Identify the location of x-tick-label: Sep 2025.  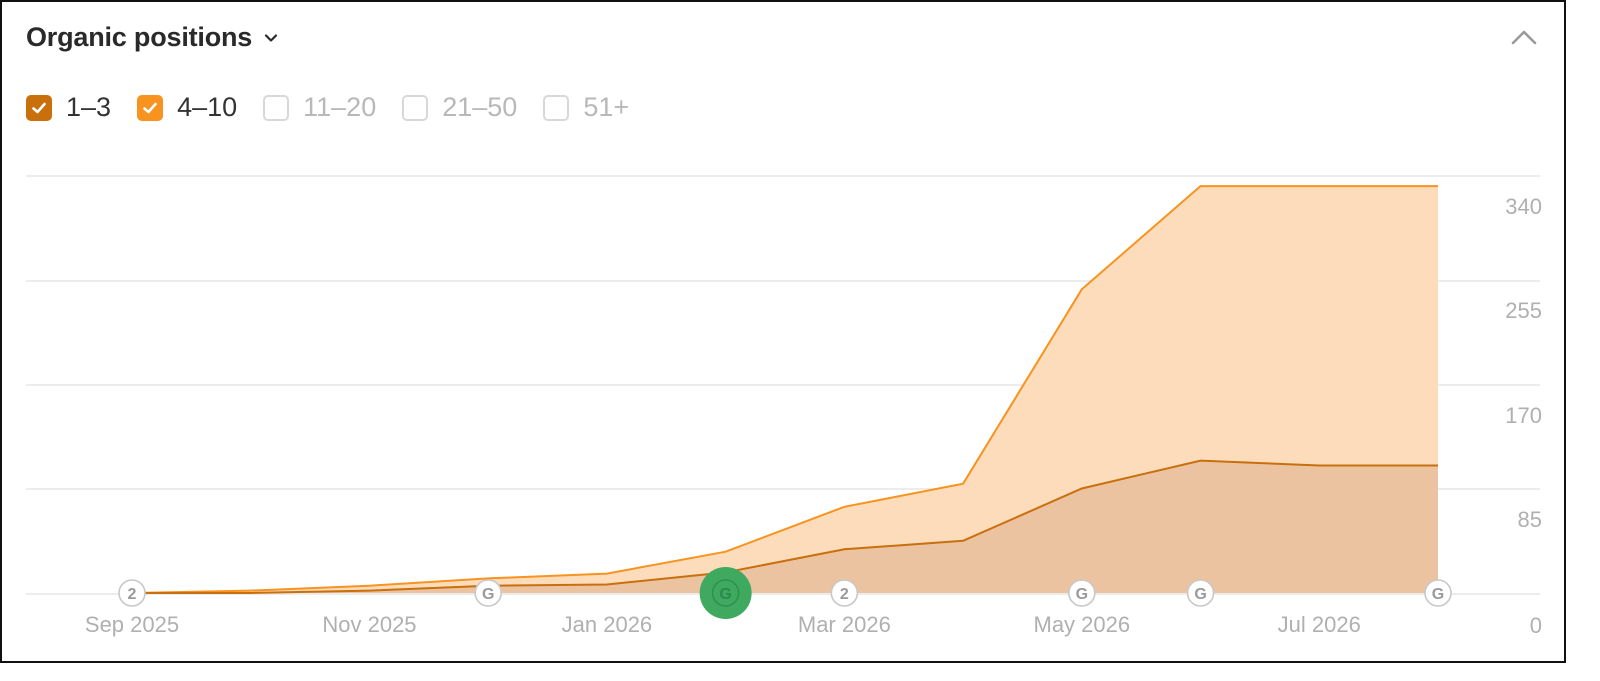
(132, 624).